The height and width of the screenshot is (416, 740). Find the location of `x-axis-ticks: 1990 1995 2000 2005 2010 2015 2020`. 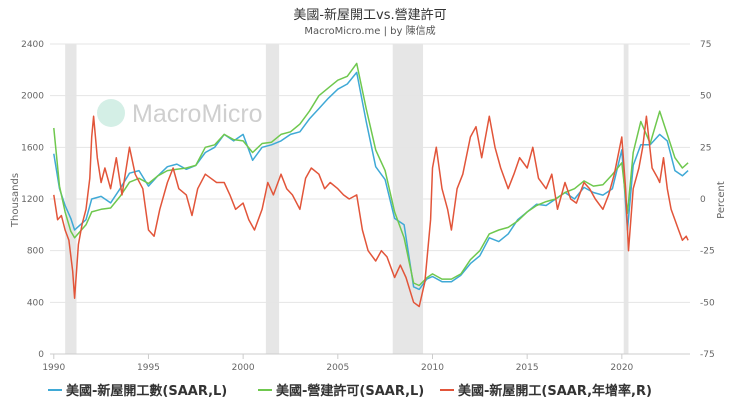

x-axis-ticks: 1990 1995 2000 2005 2010 2015 2020 is located at coordinates (366, 363).